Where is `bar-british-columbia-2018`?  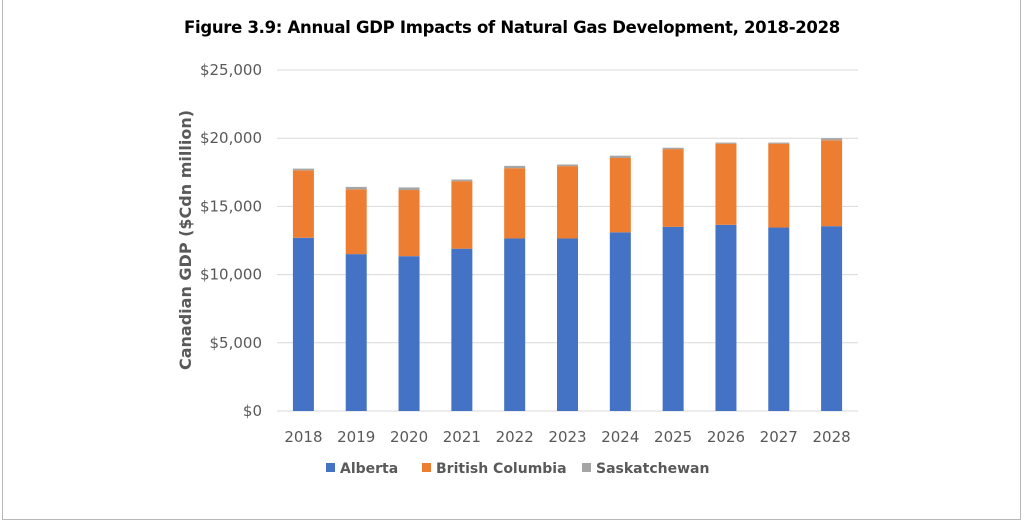
bar-british-columbia-2018 is located at coordinates (303, 204).